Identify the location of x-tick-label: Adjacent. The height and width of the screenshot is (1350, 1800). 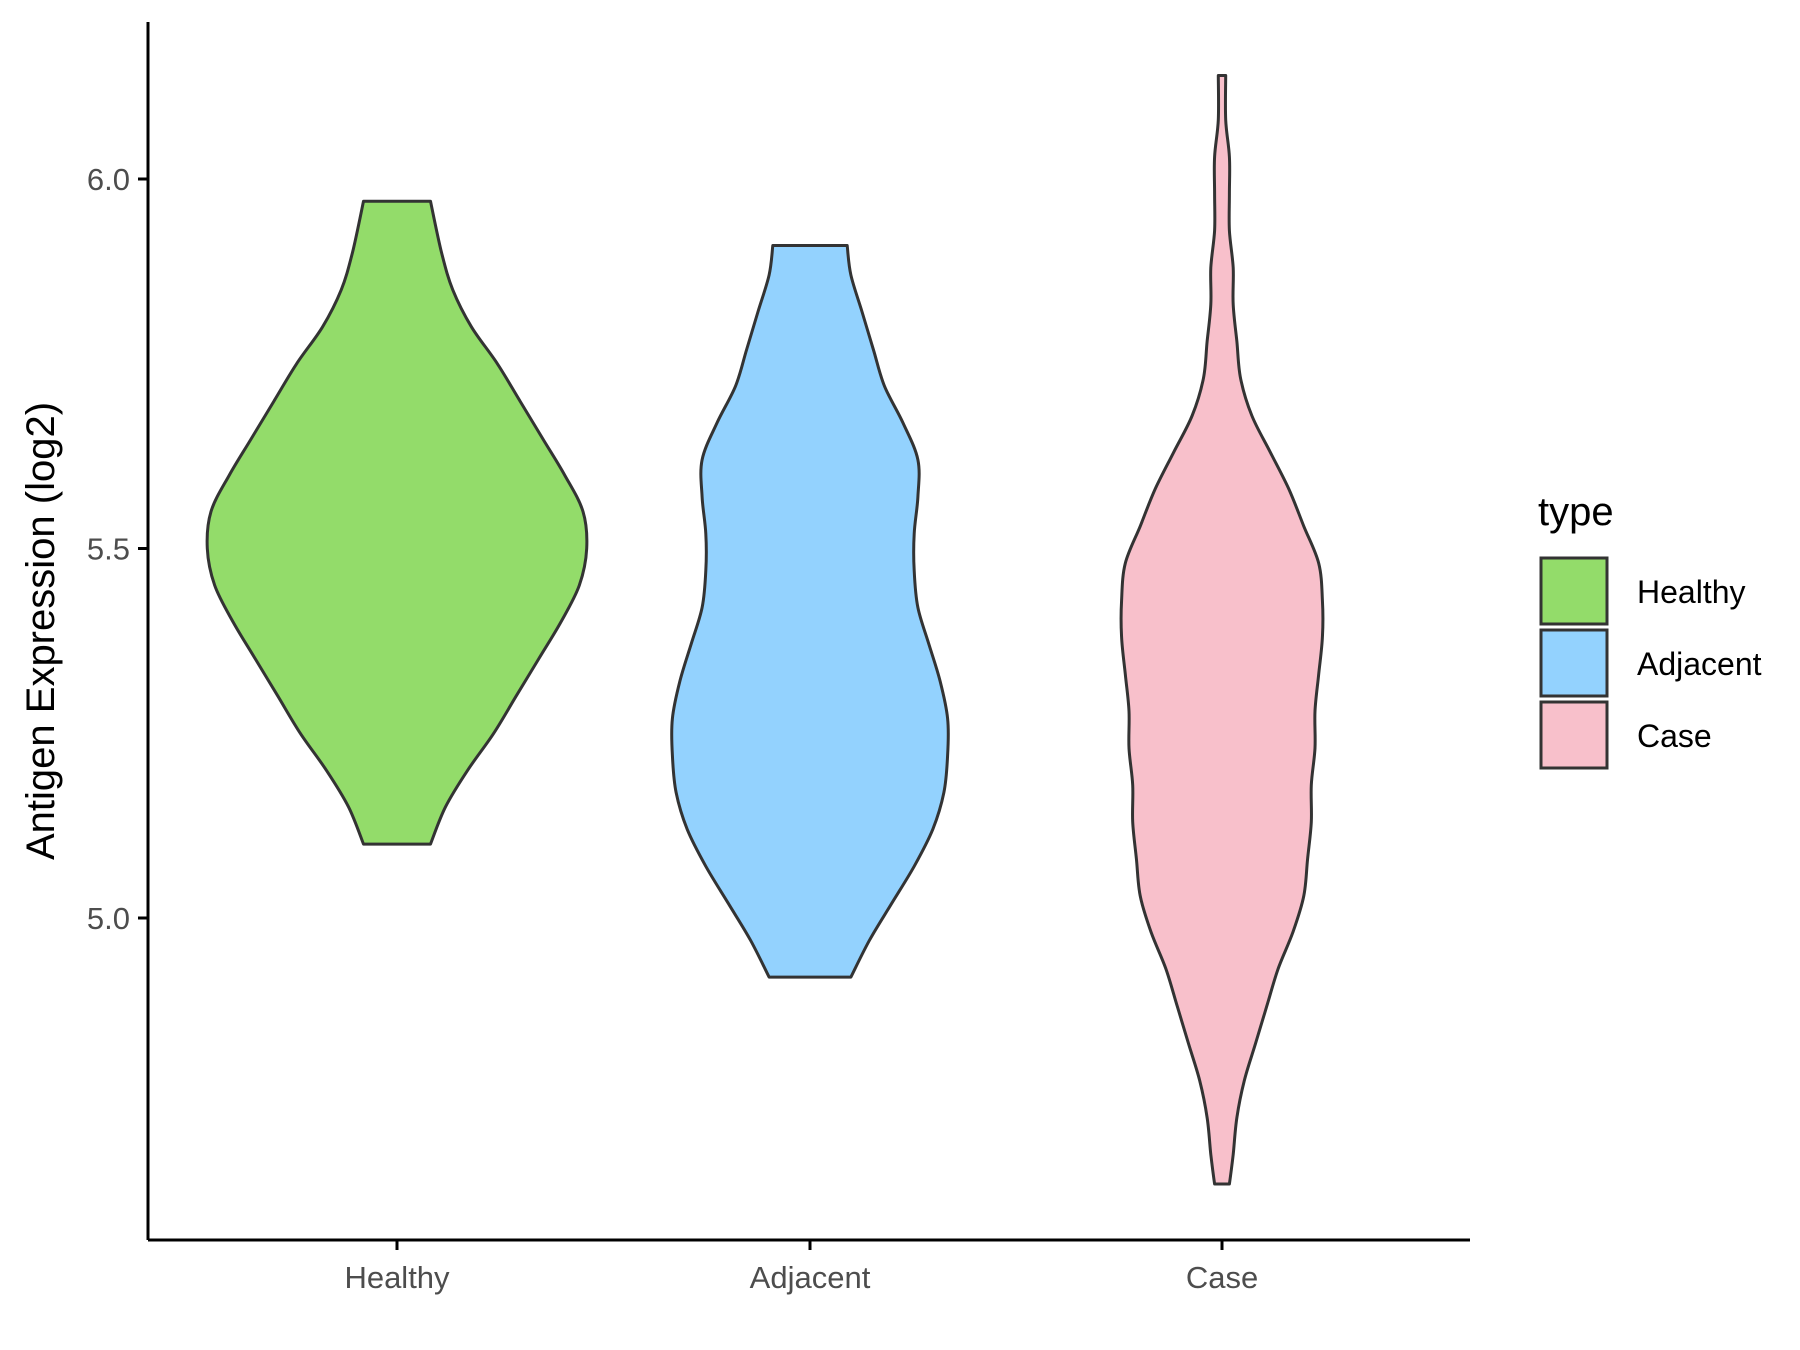
(810, 1277).